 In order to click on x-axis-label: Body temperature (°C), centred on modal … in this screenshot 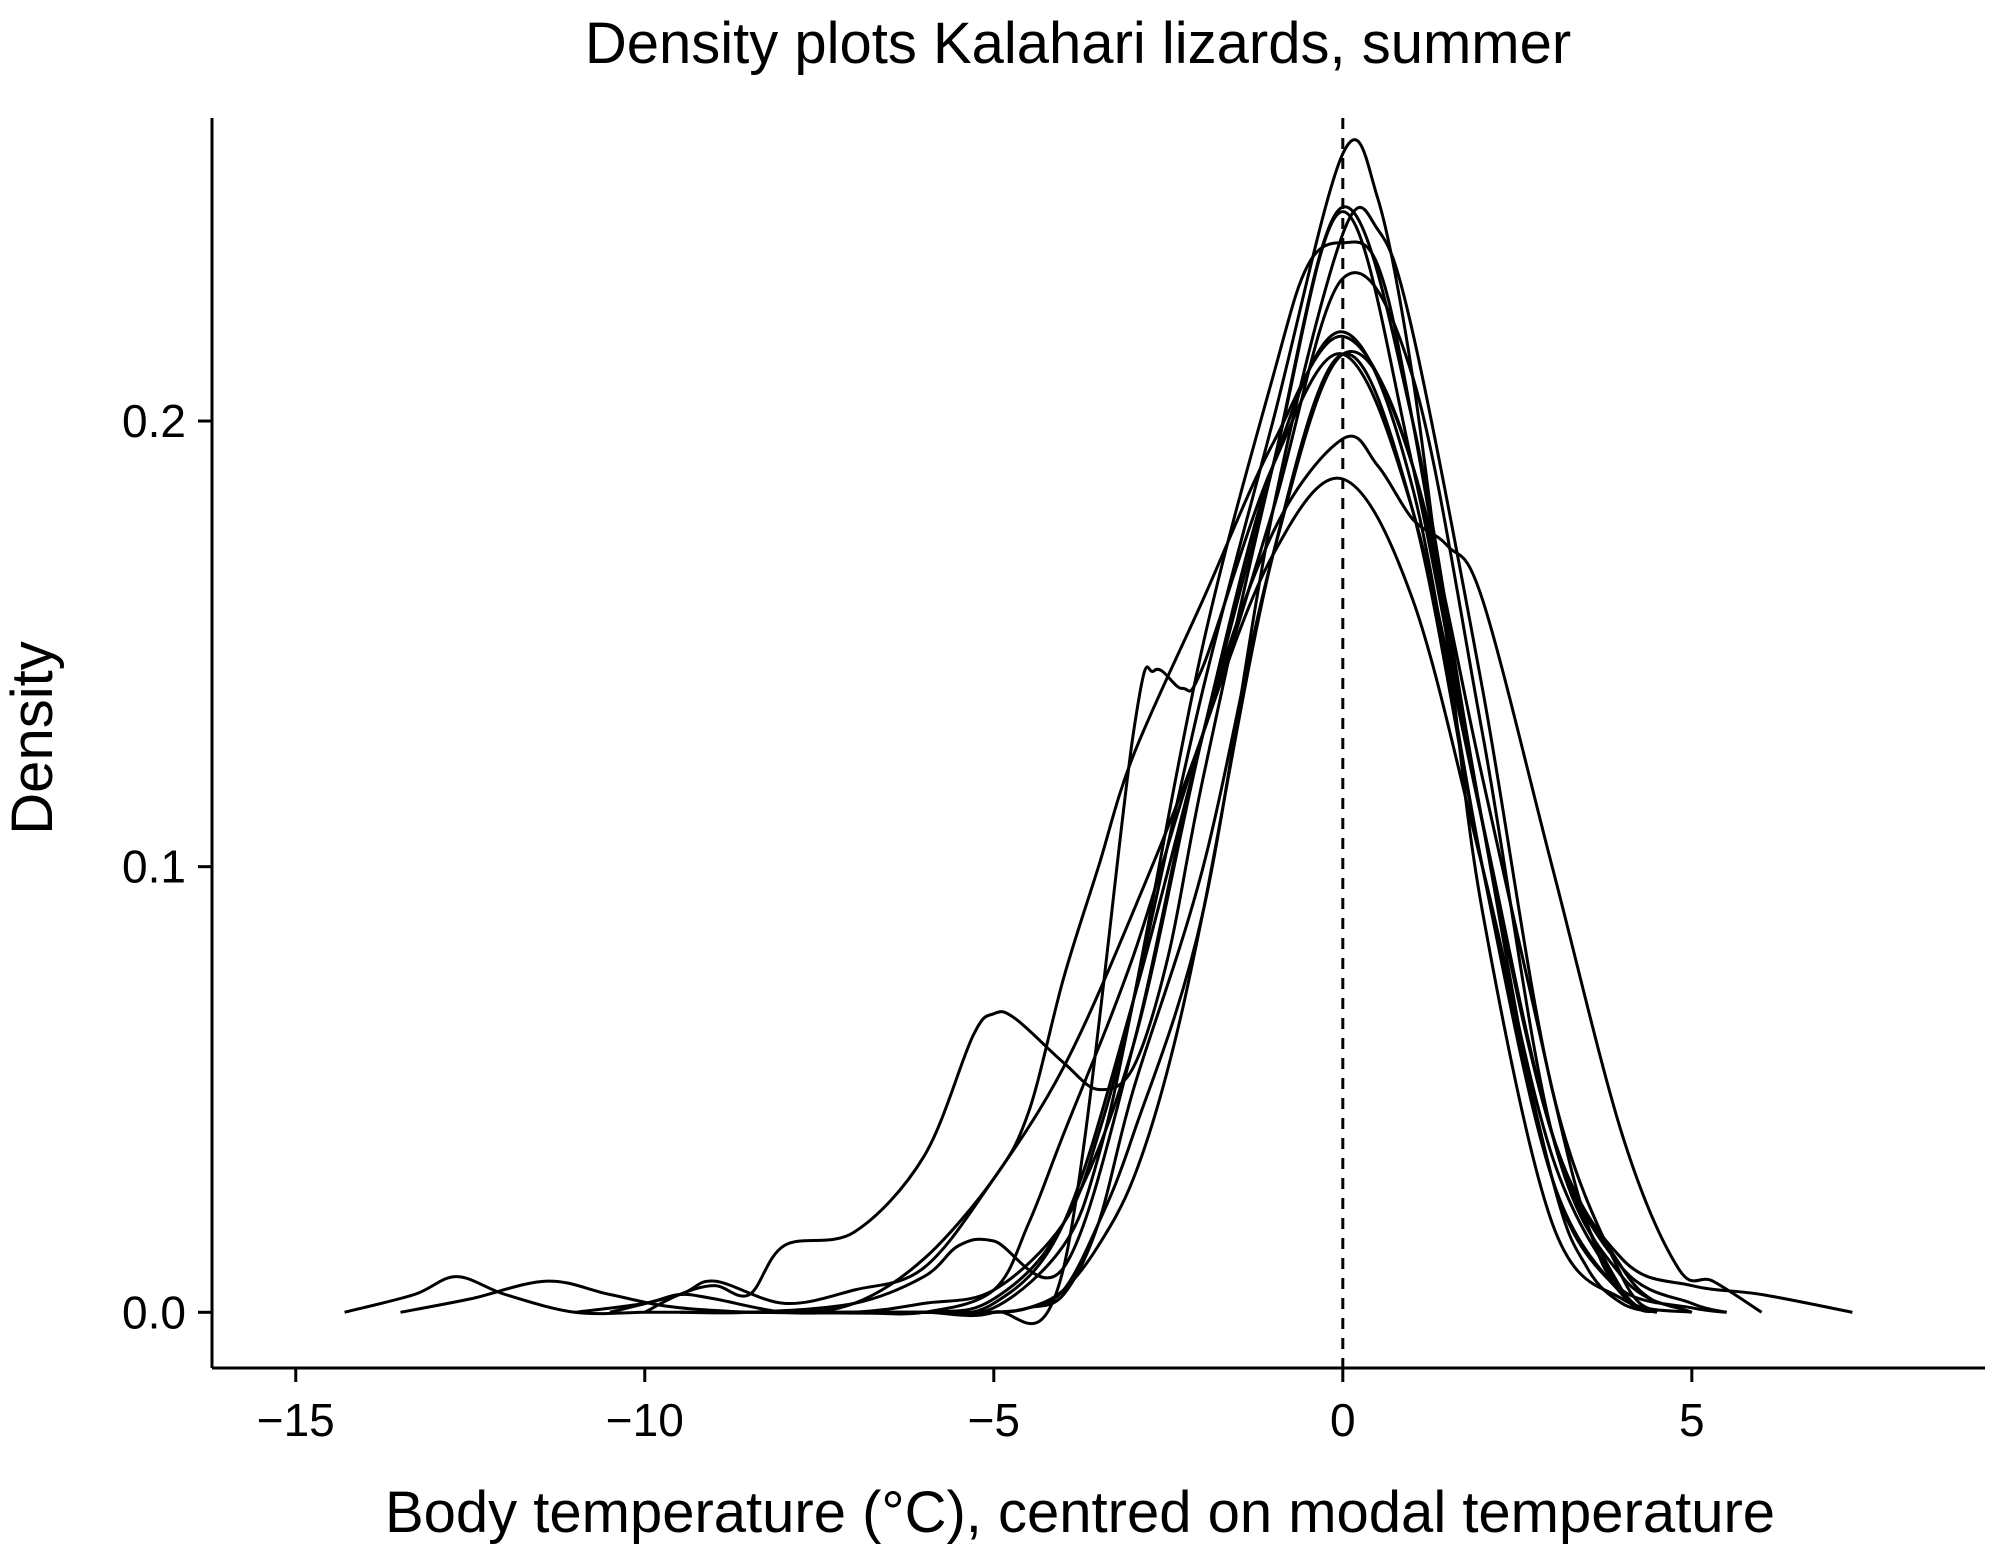, I will do `click(1080, 1512)`.